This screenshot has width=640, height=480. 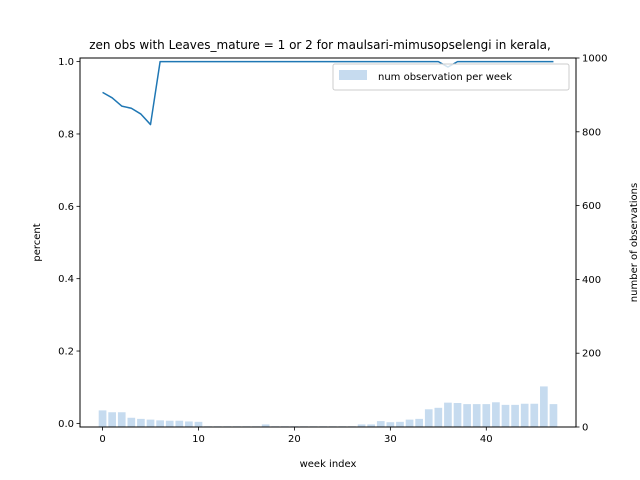 I want to click on left-y-tick-label: 0.6, so click(x=66, y=207).